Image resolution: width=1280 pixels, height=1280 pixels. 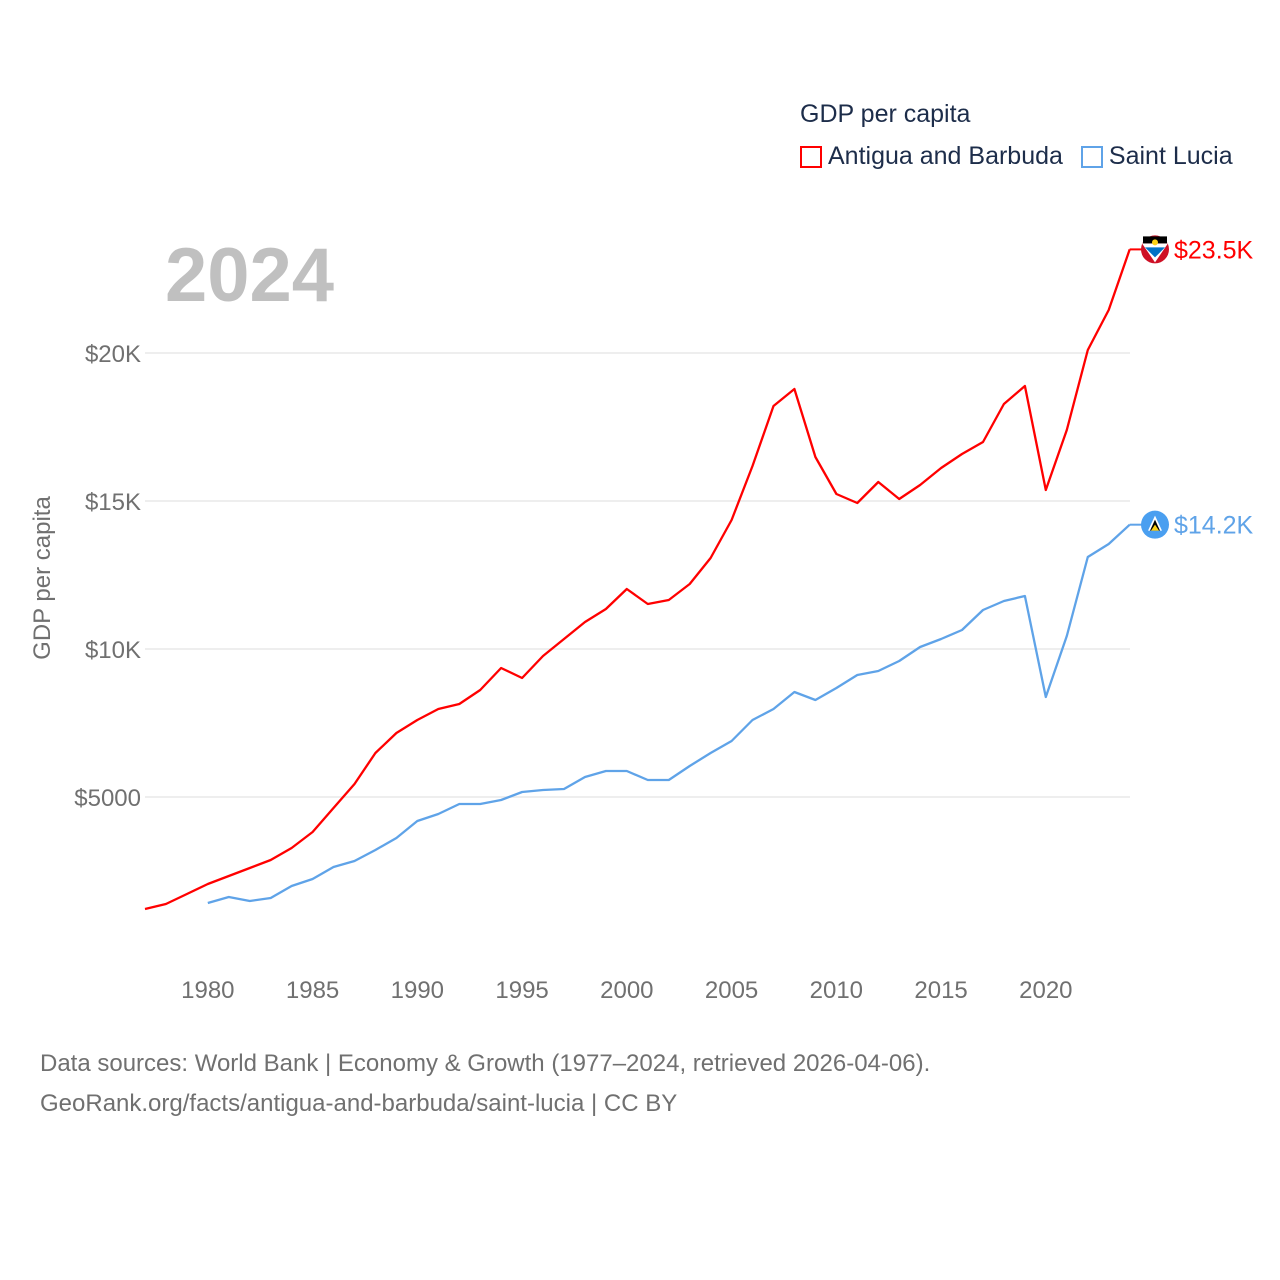 I want to click on legend: Antigua and Barbuda Saint Lucia, so click(x=1025, y=156).